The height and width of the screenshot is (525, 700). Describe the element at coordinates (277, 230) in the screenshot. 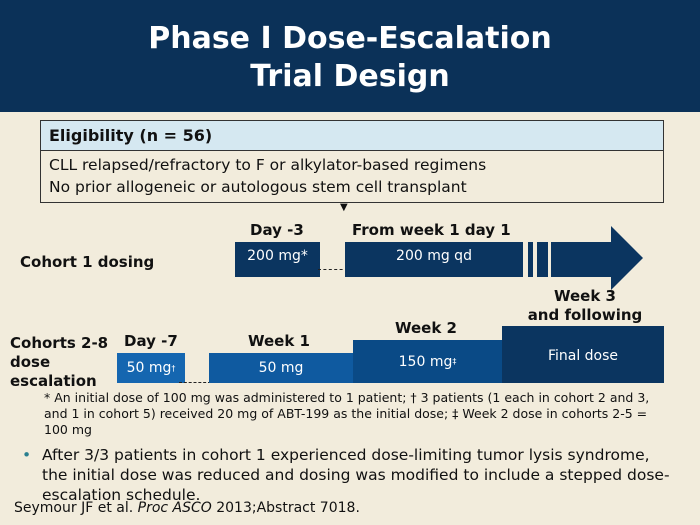

I see `cohort1-day-label: Day -3` at that location.